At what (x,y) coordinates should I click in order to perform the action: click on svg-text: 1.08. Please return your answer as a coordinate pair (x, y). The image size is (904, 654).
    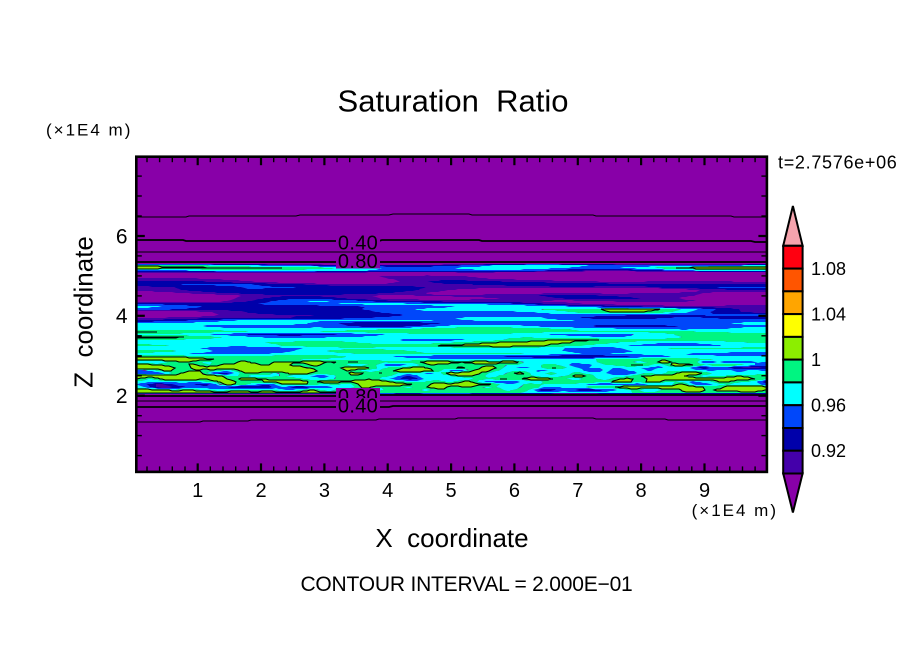
    Looking at the image, I should click on (828, 269).